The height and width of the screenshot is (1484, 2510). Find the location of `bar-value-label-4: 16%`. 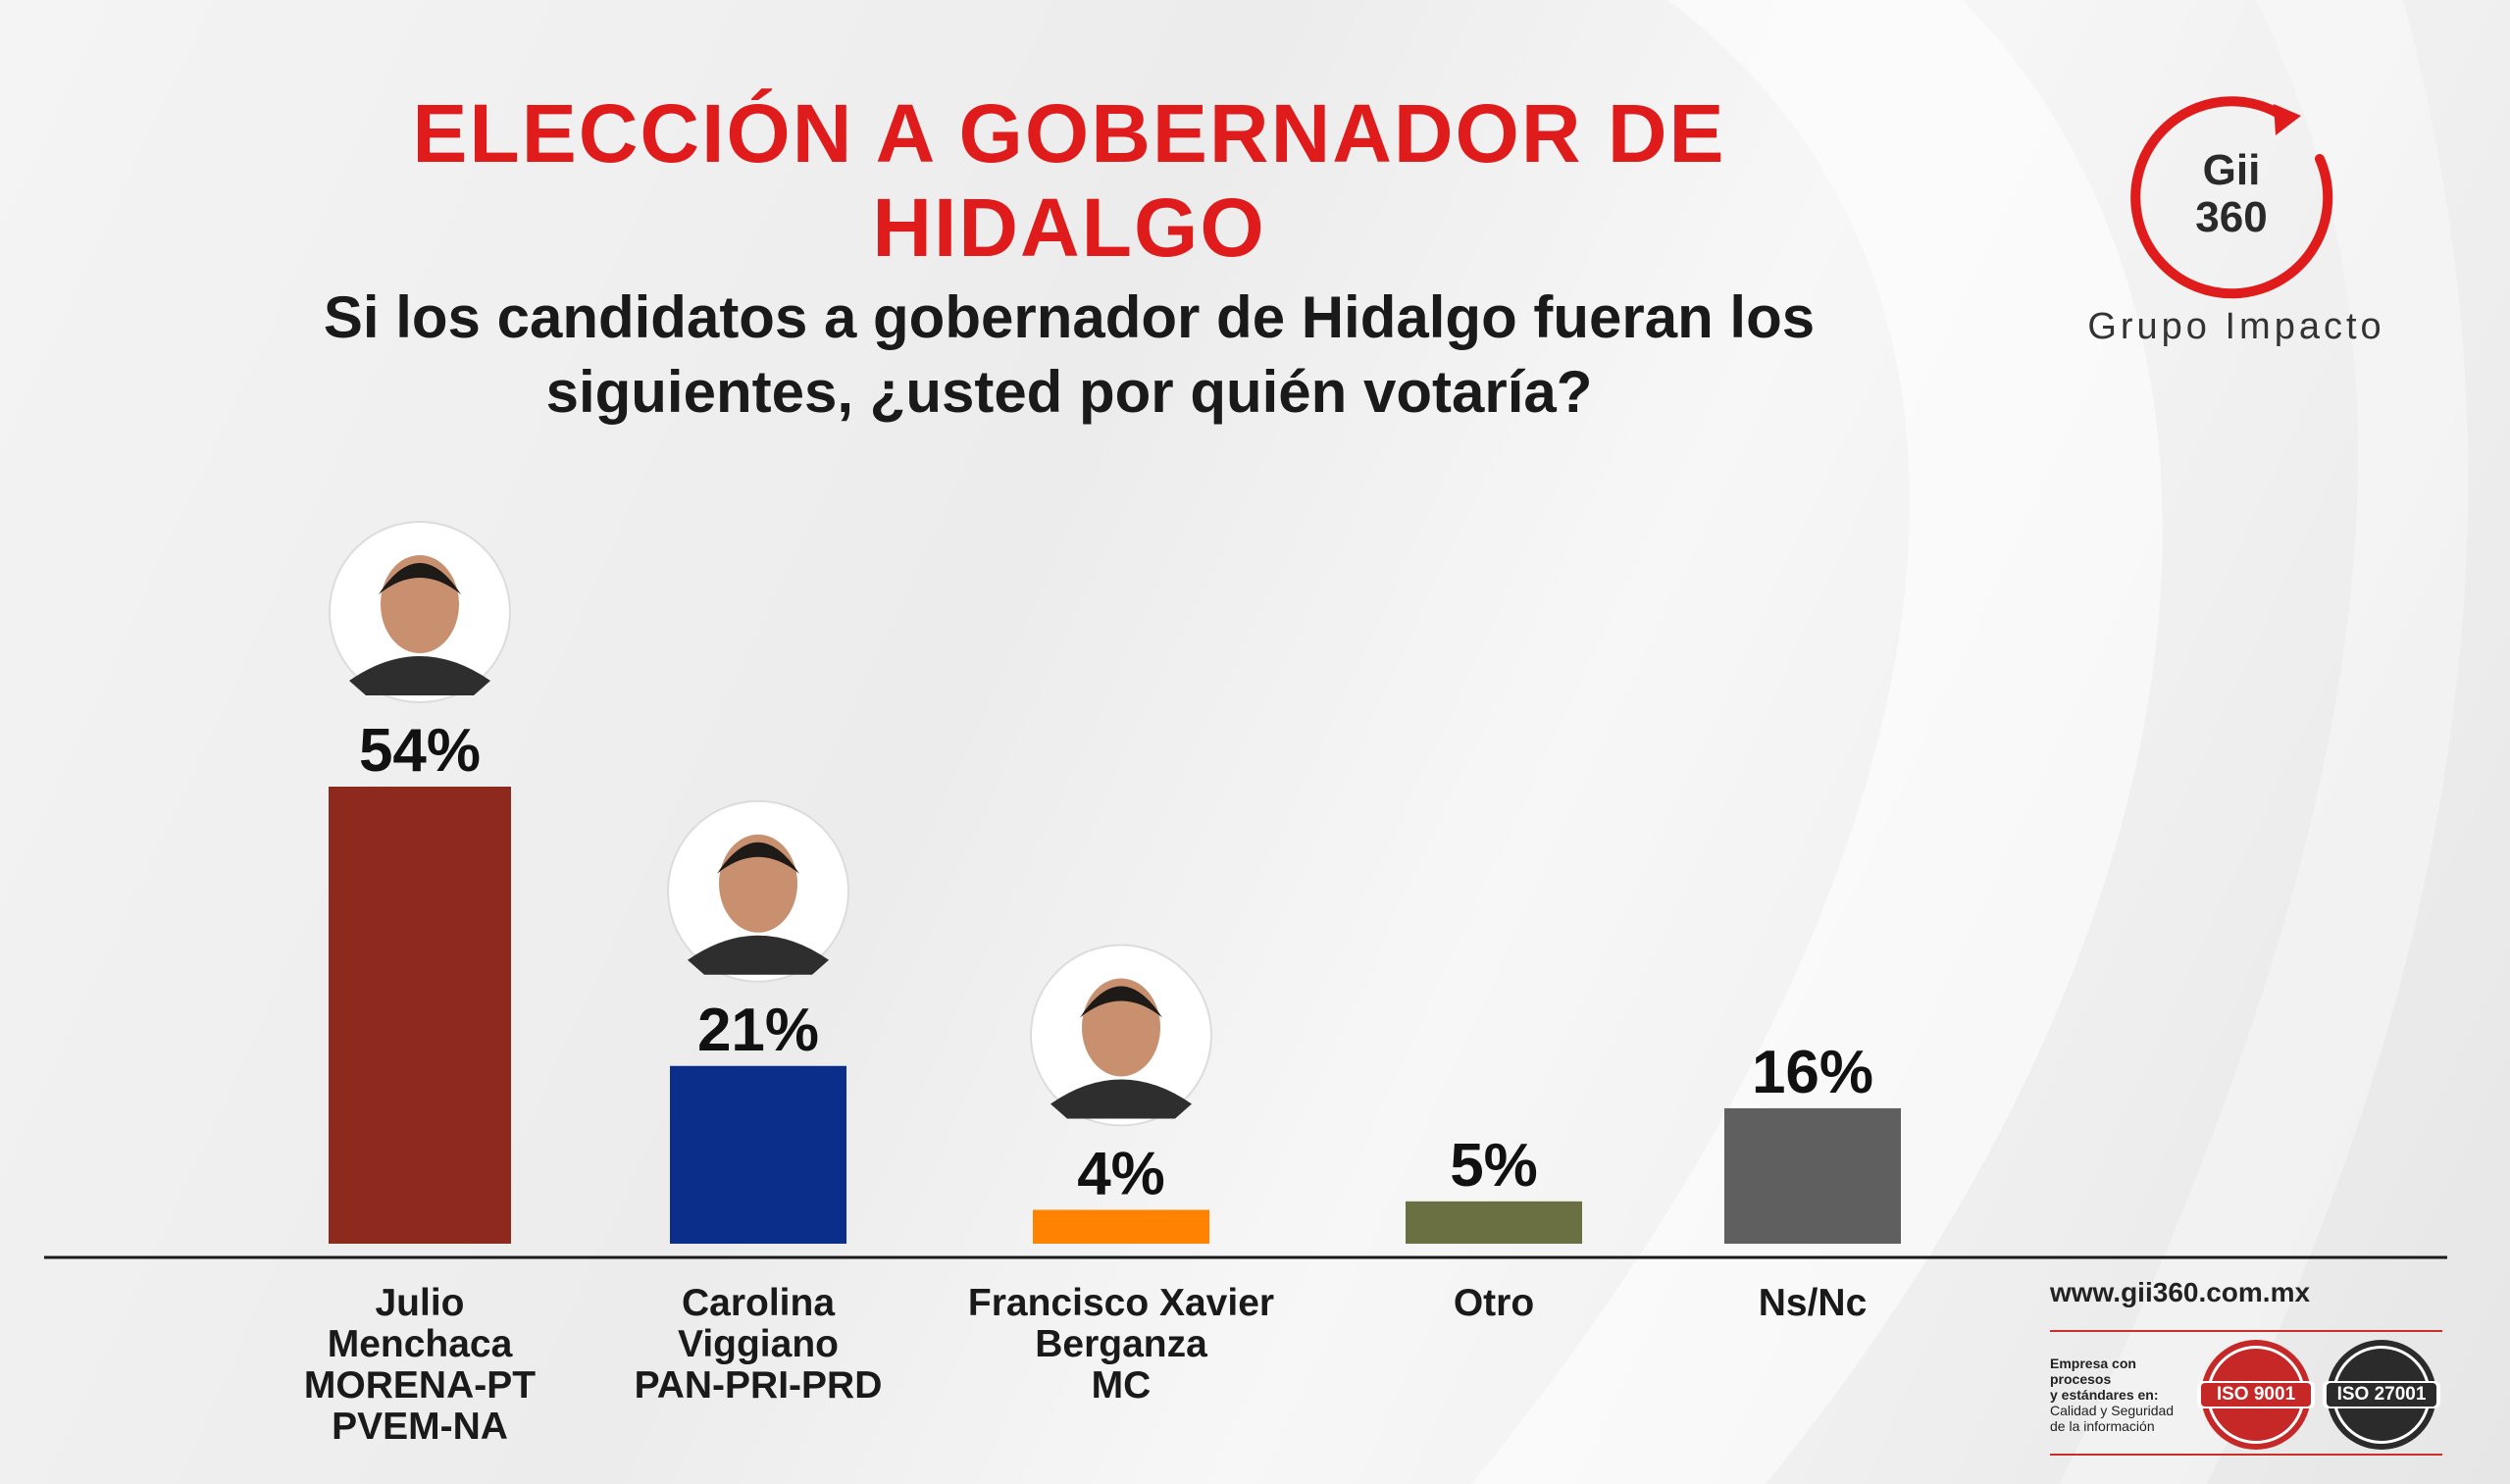

bar-value-label-4: 16% is located at coordinates (1813, 1073).